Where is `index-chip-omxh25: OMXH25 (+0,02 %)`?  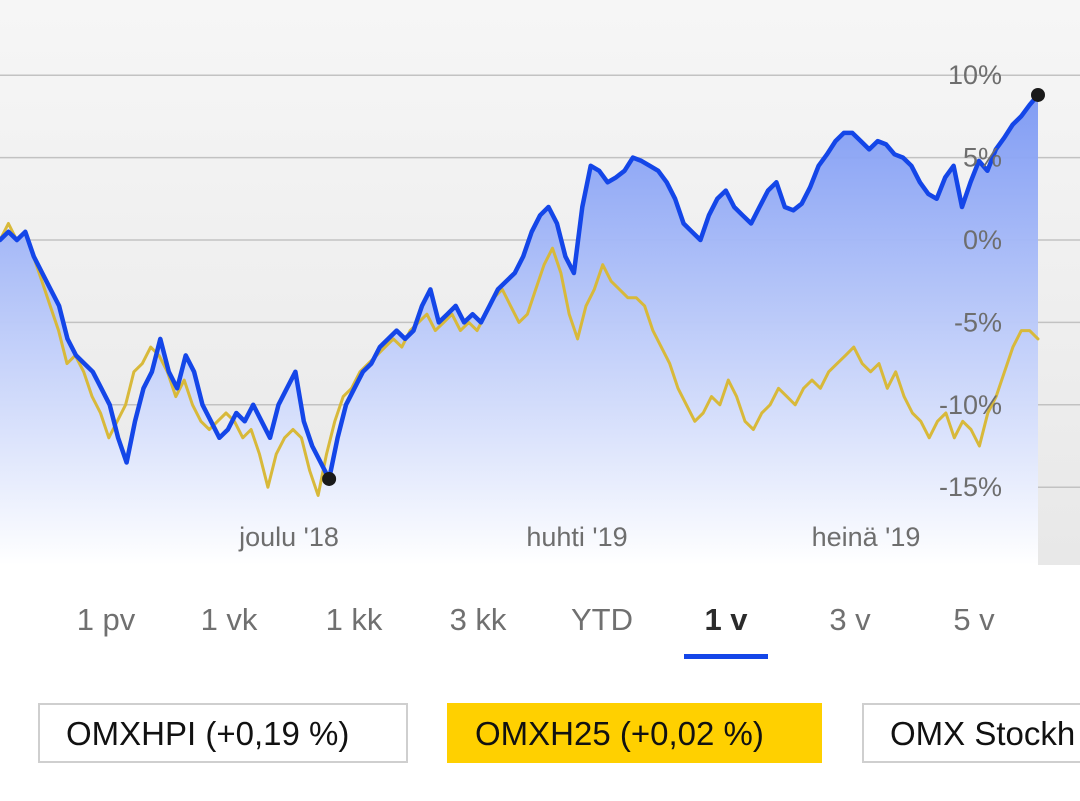
index-chip-omxh25: OMXH25 (+0,02 %) is located at coordinates (634, 733).